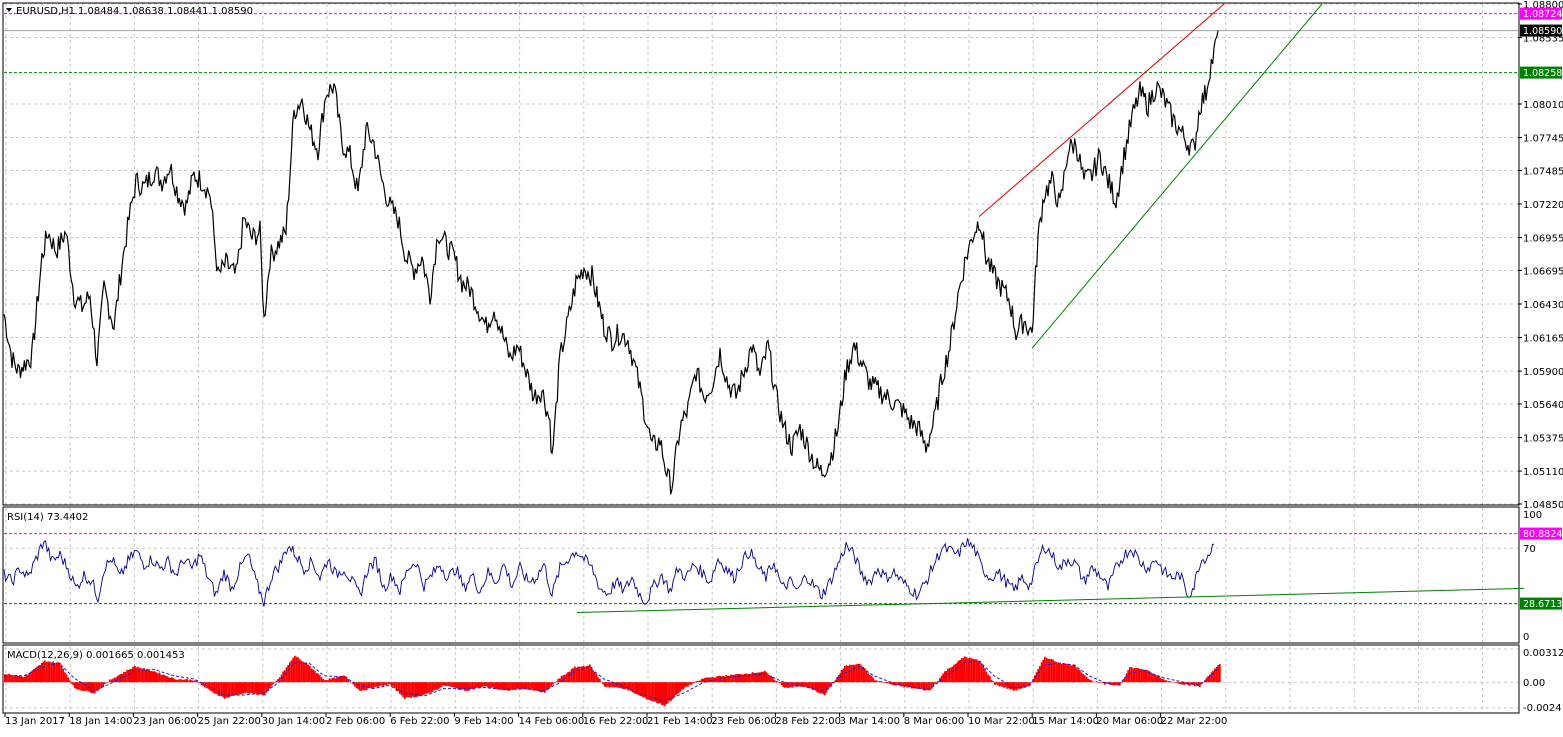 The width and height of the screenshot is (1563, 737). What do you see at coordinates (45, 11) in the screenshot?
I see `symbol-label: EURUSD,H1` at bounding box center [45, 11].